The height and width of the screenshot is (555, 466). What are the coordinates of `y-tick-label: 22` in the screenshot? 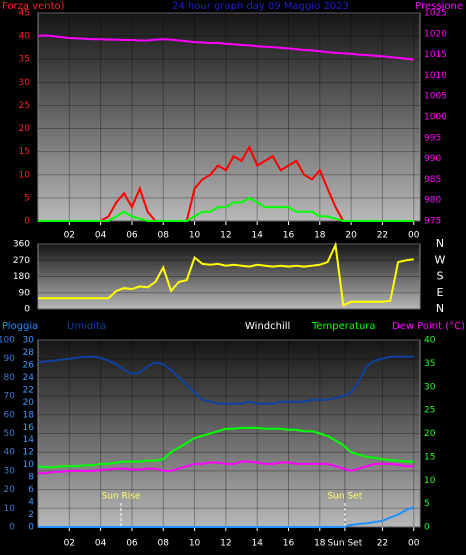 It's located at (28, 390).